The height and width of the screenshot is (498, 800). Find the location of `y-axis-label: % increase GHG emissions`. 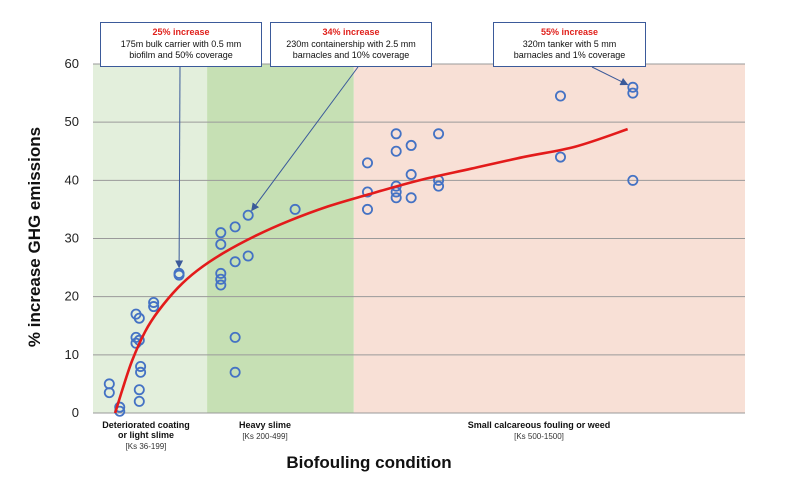

y-axis-label: % increase GHG emissions is located at coordinates (34, 237).